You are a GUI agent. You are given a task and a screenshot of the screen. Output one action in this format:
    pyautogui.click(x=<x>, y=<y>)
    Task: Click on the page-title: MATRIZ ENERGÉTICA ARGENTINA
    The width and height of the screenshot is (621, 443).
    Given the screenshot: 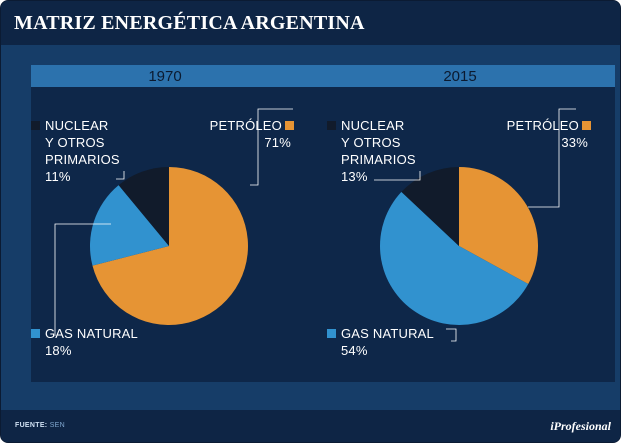 What is the action you would take?
    pyautogui.click(x=189, y=23)
    